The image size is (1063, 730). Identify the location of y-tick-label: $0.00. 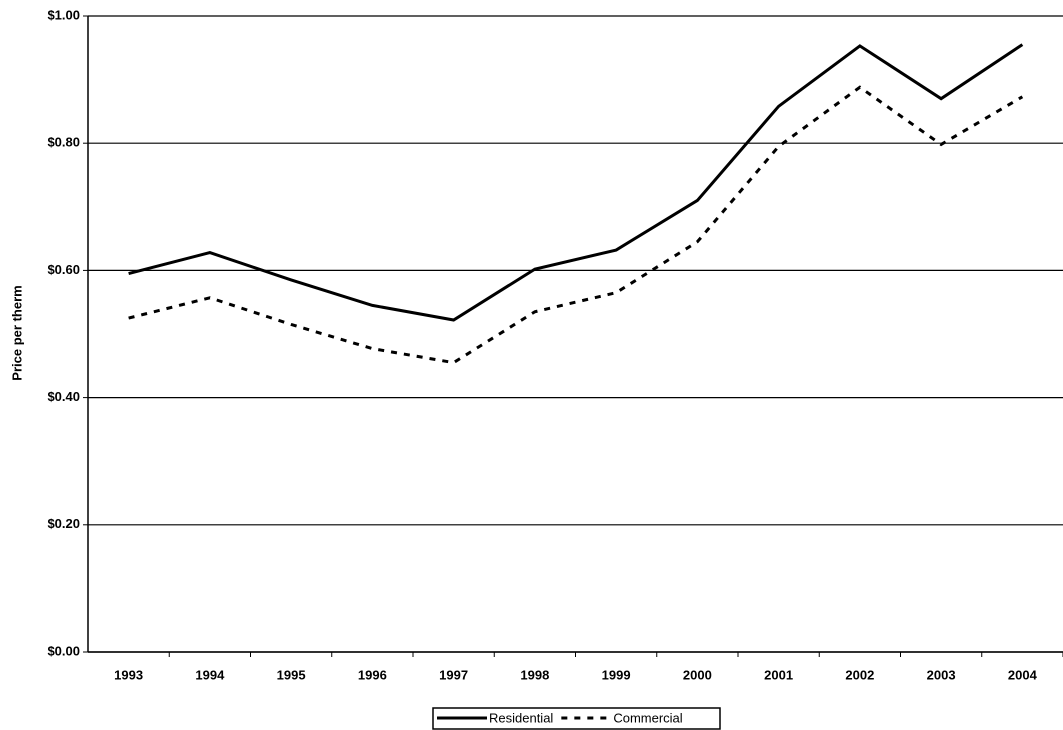
(63, 650).